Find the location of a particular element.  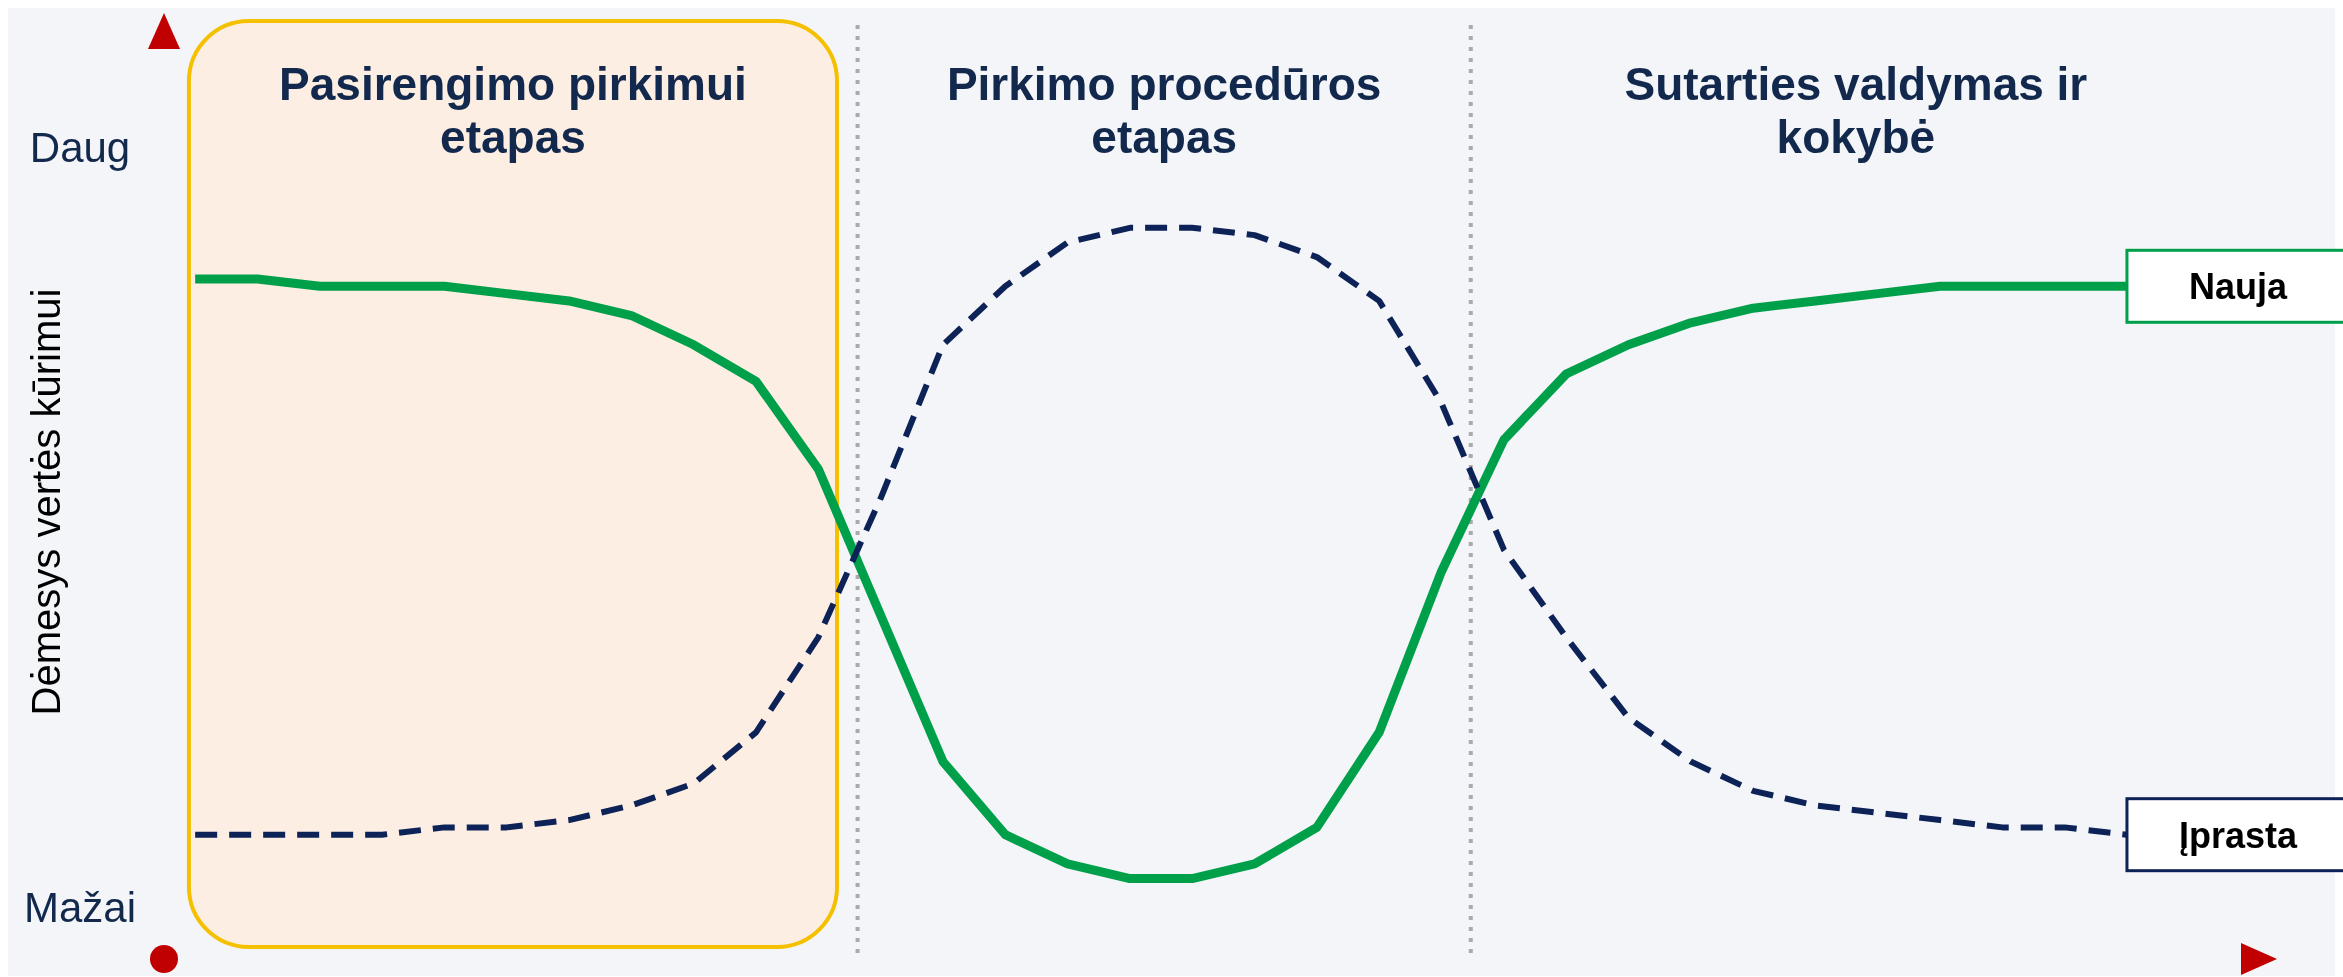

text: Pirkimo procedūros etapas is located at coordinates (1164, 110).